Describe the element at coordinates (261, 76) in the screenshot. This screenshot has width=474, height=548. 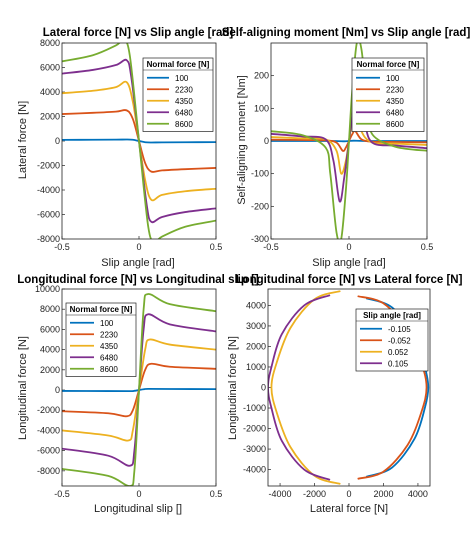
I see `y-tick-label: 200` at that location.